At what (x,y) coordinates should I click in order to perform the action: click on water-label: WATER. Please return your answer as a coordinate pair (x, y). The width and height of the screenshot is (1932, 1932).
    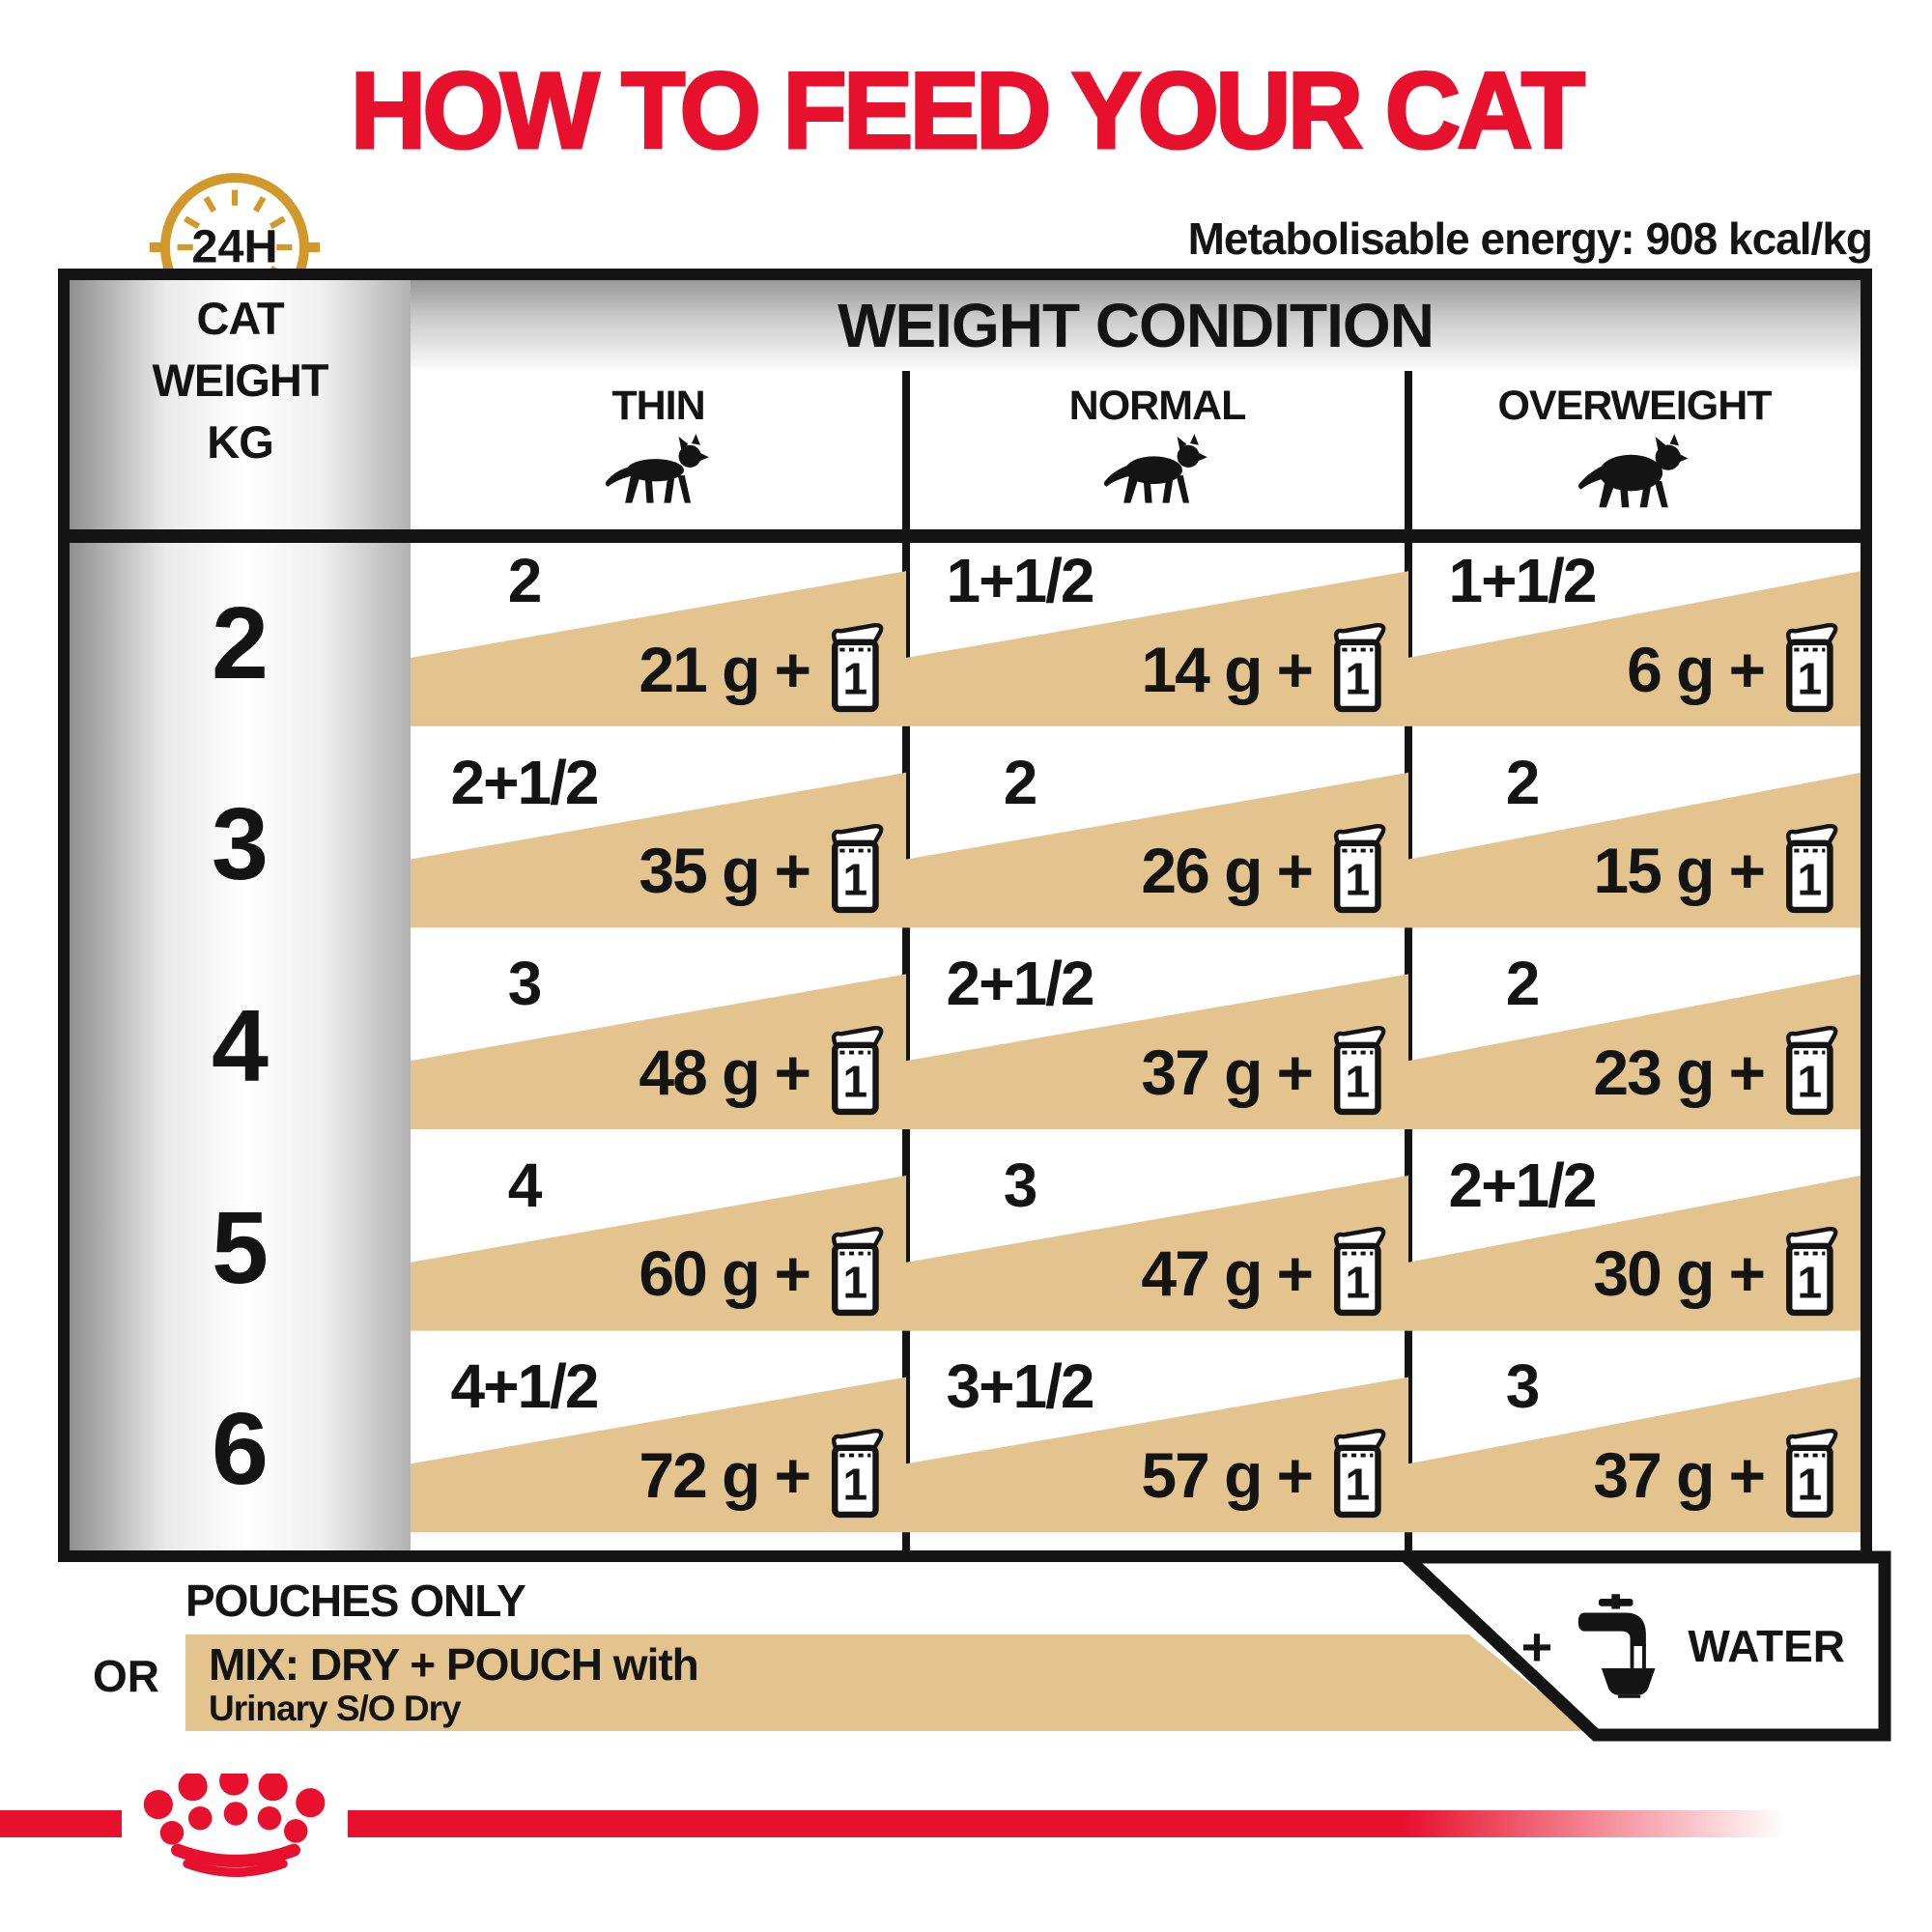
    Looking at the image, I should click on (1766, 1646).